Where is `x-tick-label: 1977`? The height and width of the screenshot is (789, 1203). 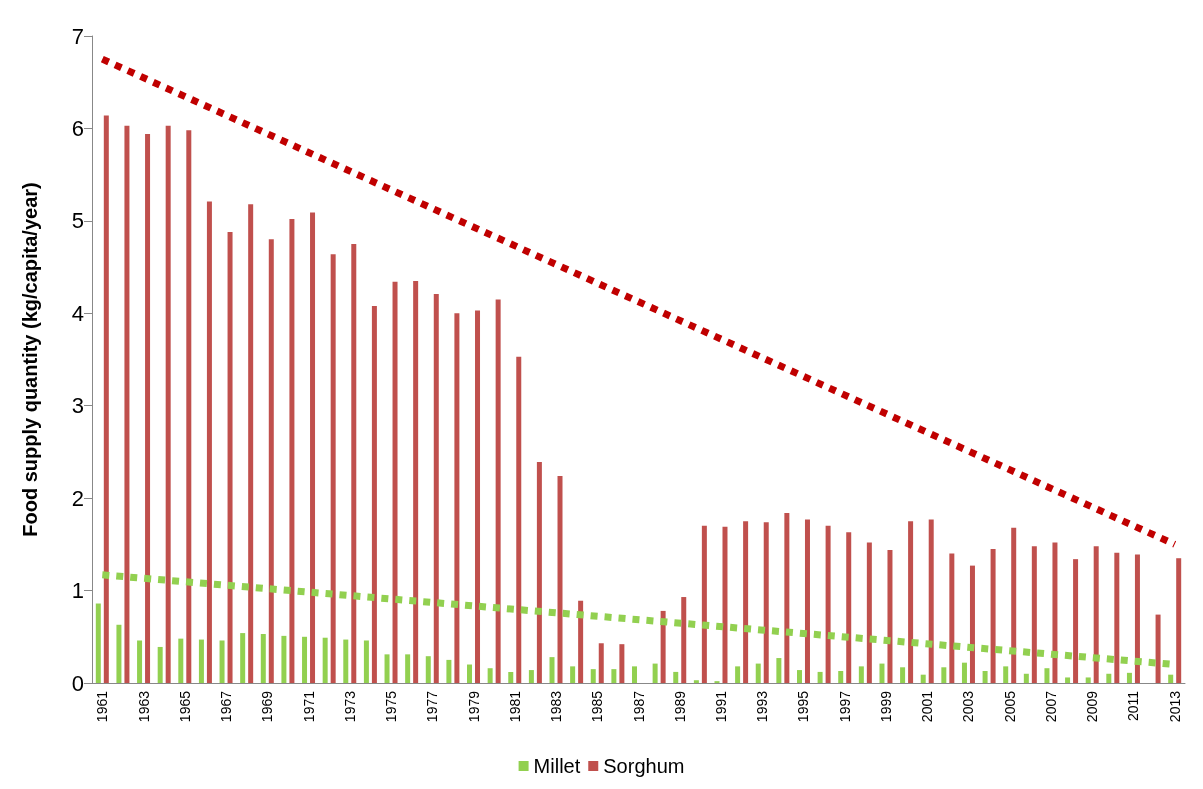
x-tick-label: 1977 is located at coordinates (432, 706).